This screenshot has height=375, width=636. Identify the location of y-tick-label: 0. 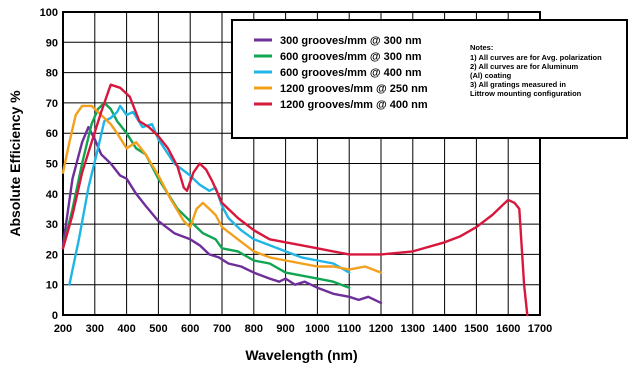
(55, 316).